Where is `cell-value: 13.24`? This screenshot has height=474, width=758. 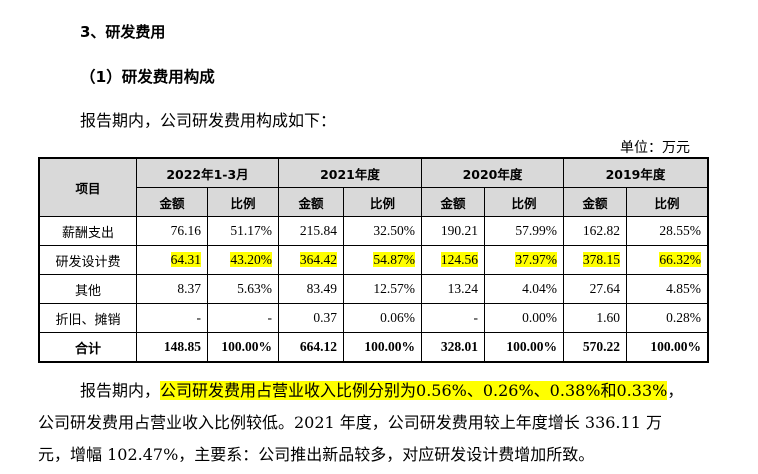
cell-value: 13.24 is located at coordinates (462, 288).